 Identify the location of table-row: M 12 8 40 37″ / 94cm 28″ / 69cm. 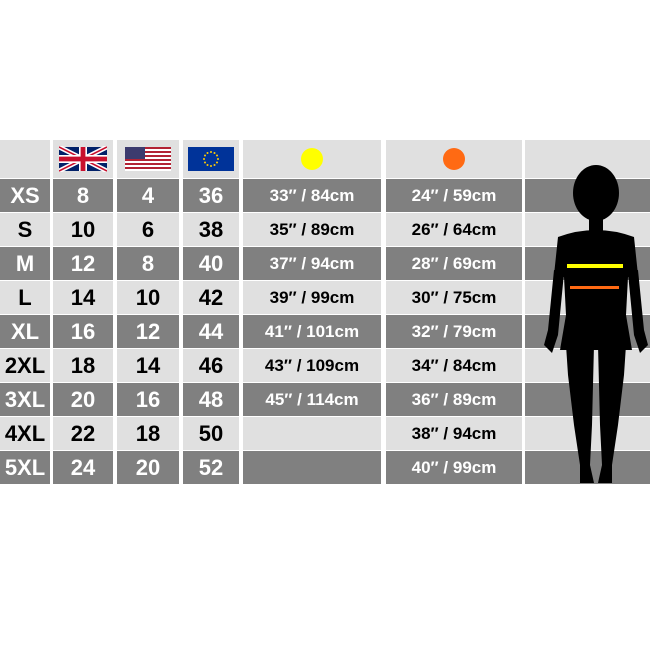
(325, 263).